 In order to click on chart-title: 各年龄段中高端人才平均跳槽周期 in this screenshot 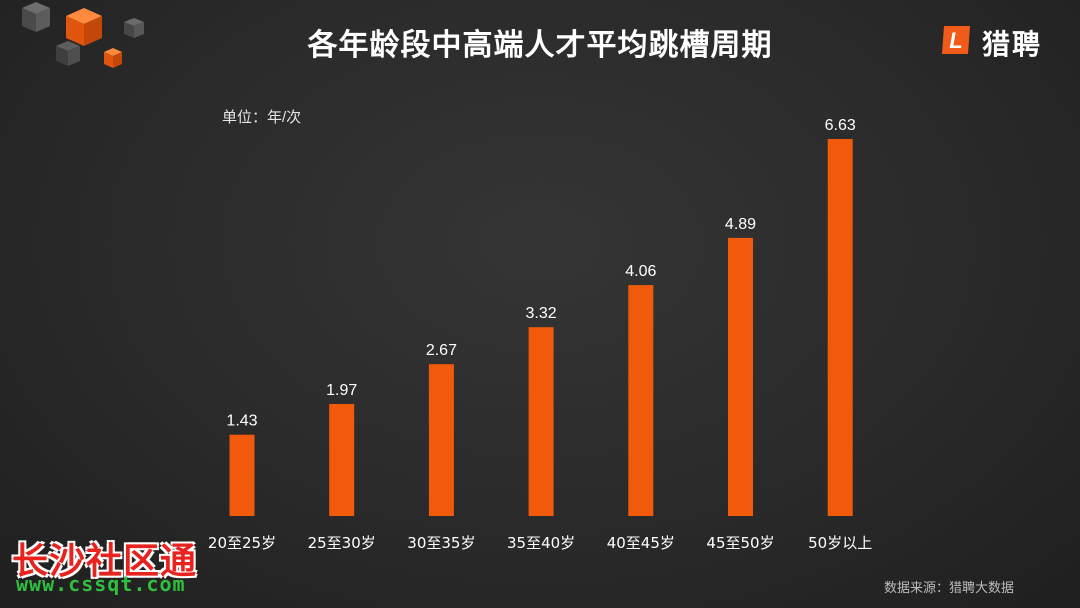, I will do `click(540, 45)`.